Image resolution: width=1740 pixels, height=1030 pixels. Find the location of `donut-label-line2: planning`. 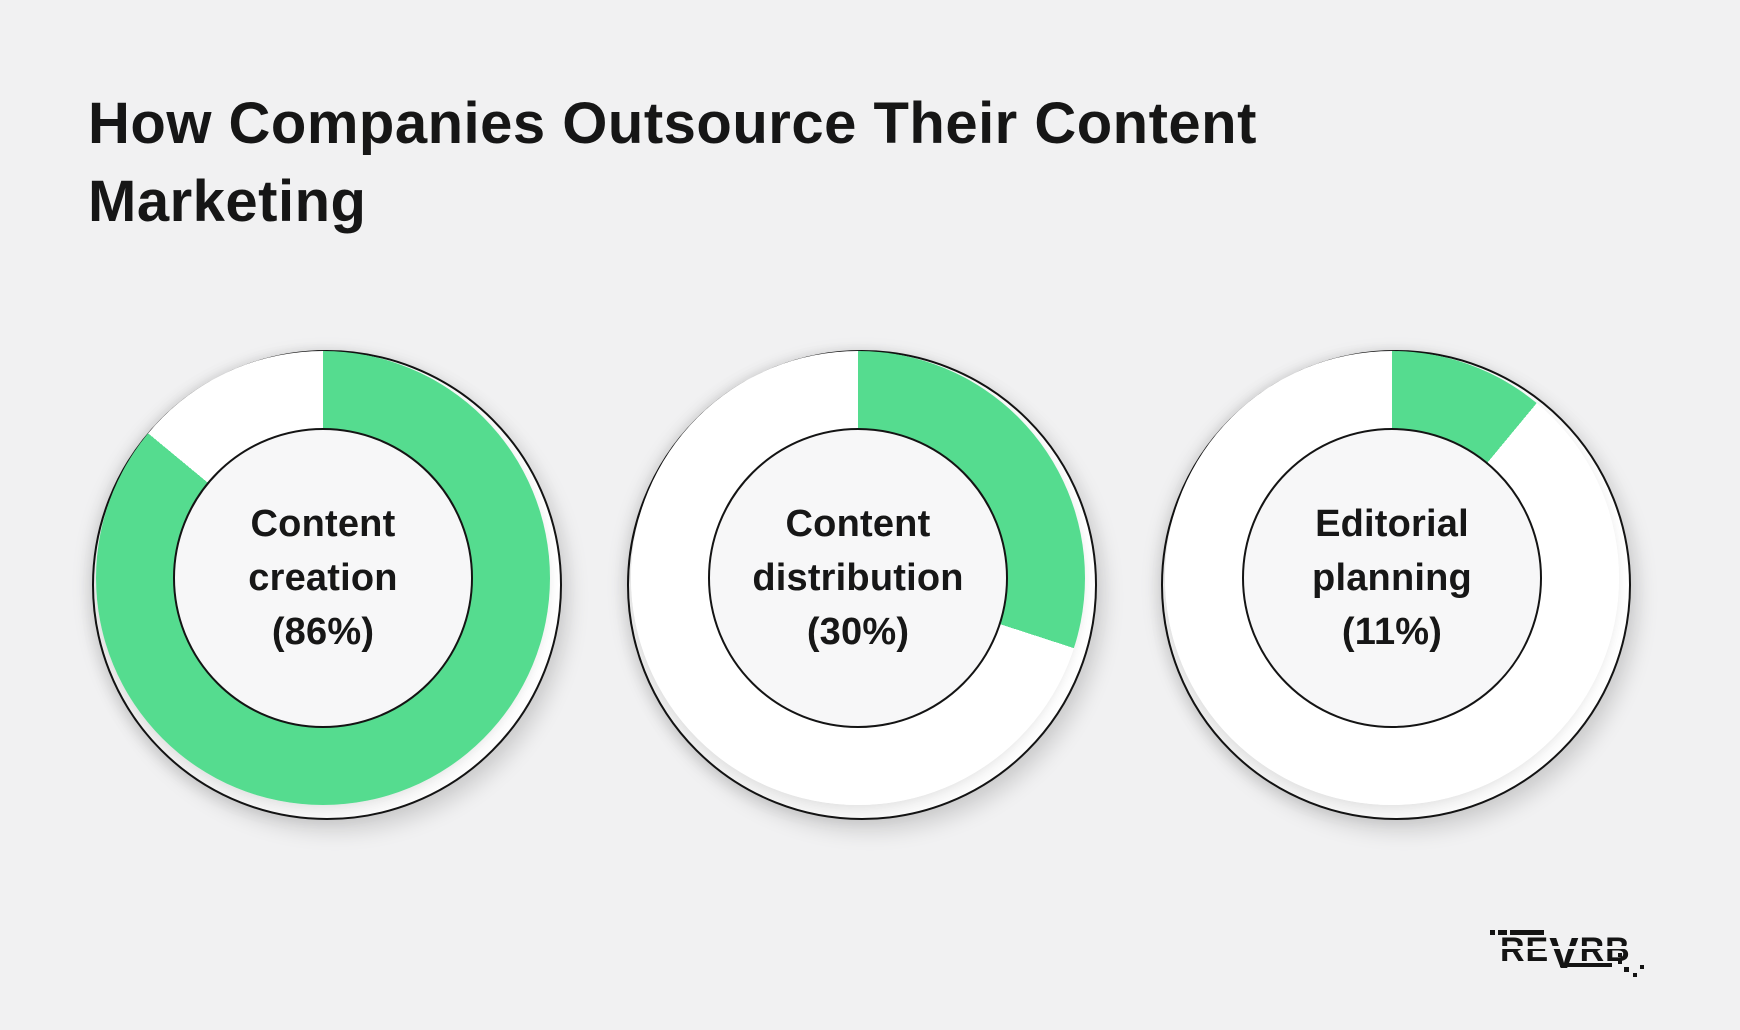

donut-label-line2: planning is located at coordinates (1392, 578).